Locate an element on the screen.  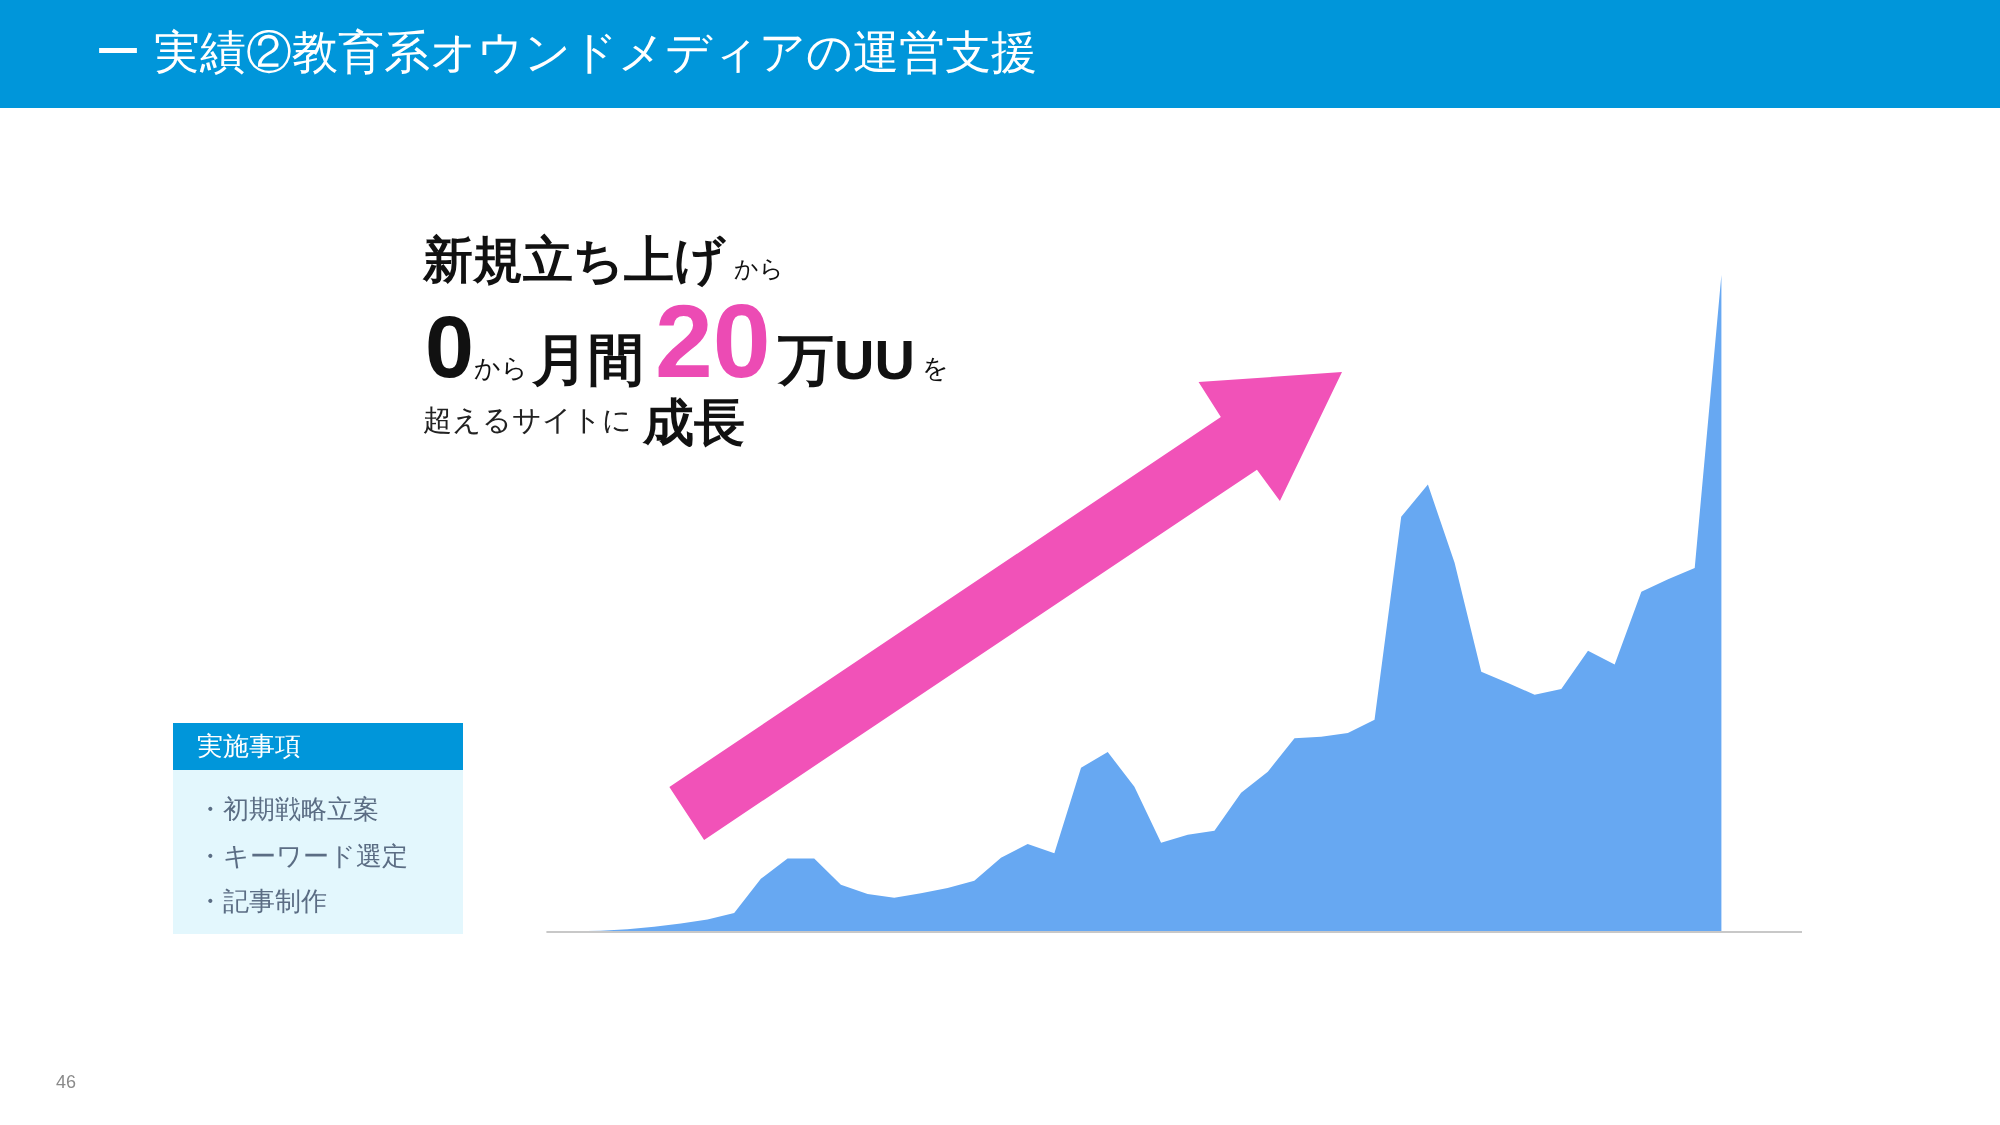
annotation: 月間 is located at coordinates (587, 359).